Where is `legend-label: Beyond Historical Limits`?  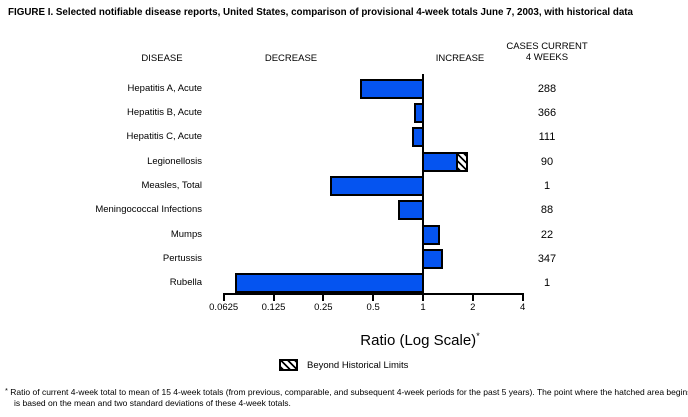
legend-label: Beyond Historical Limits is located at coordinates (358, 365).